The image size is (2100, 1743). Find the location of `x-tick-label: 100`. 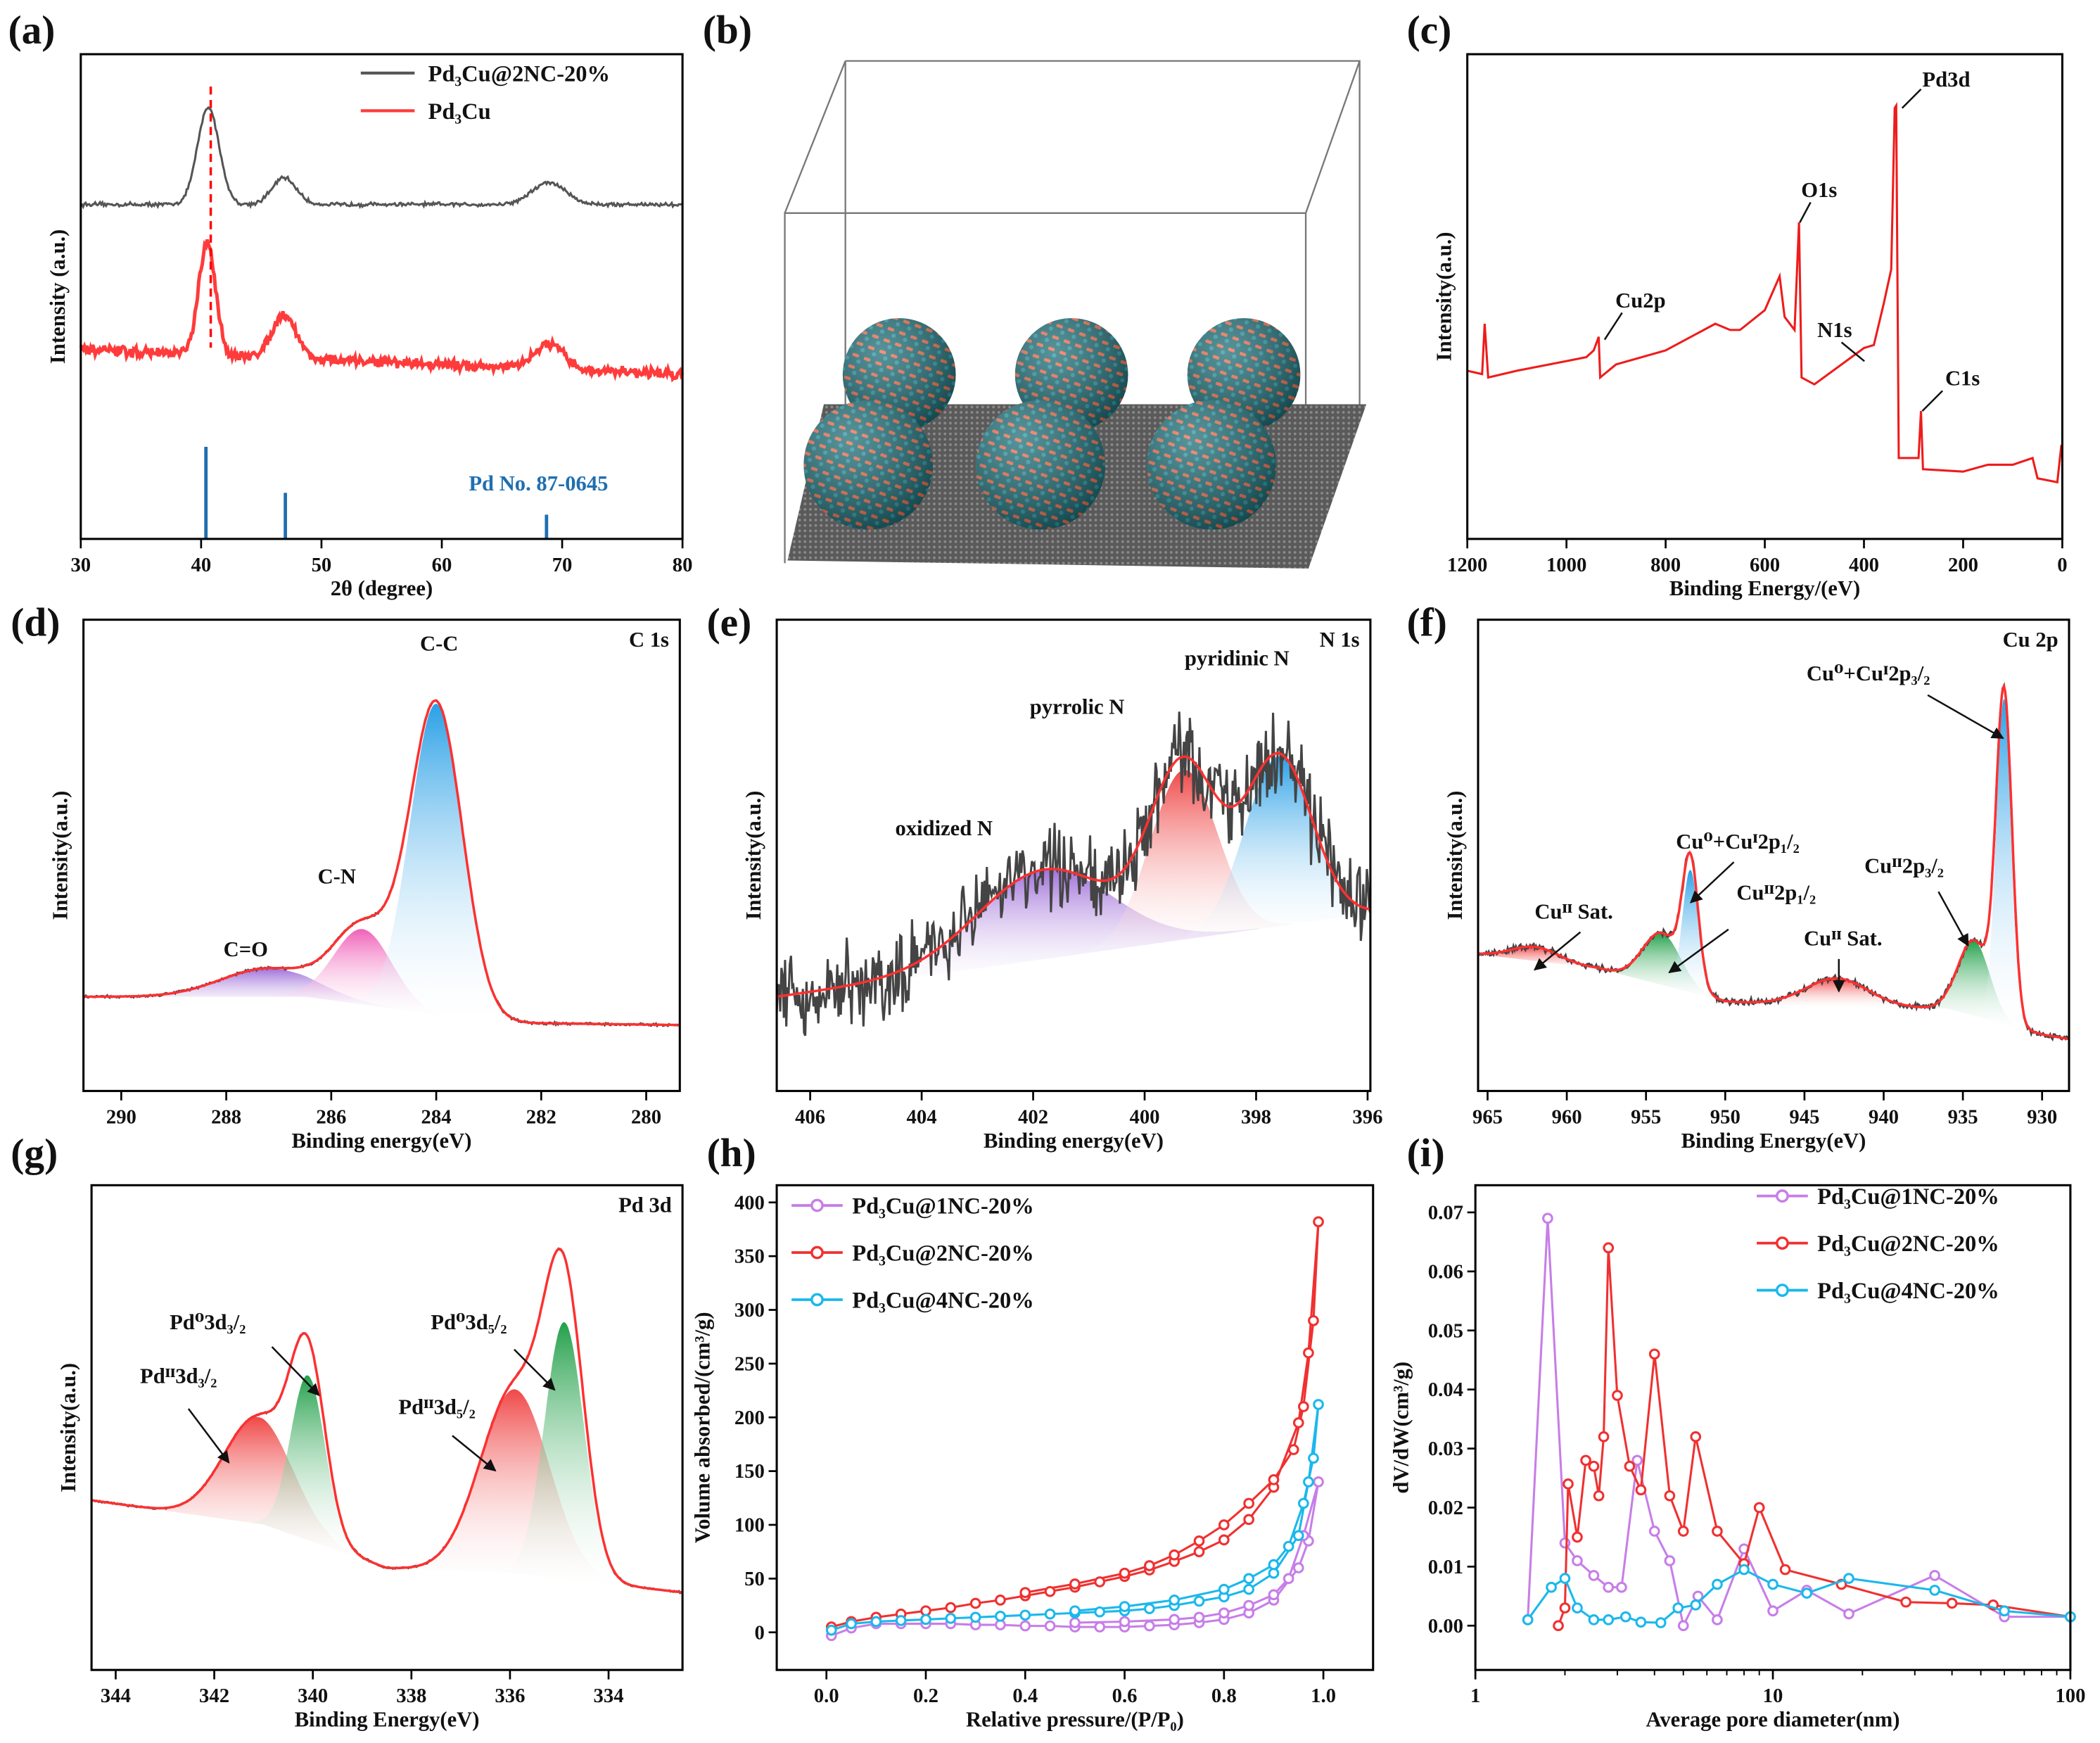

x-tick-label: 100 is located at coordinates (2070, 1696).